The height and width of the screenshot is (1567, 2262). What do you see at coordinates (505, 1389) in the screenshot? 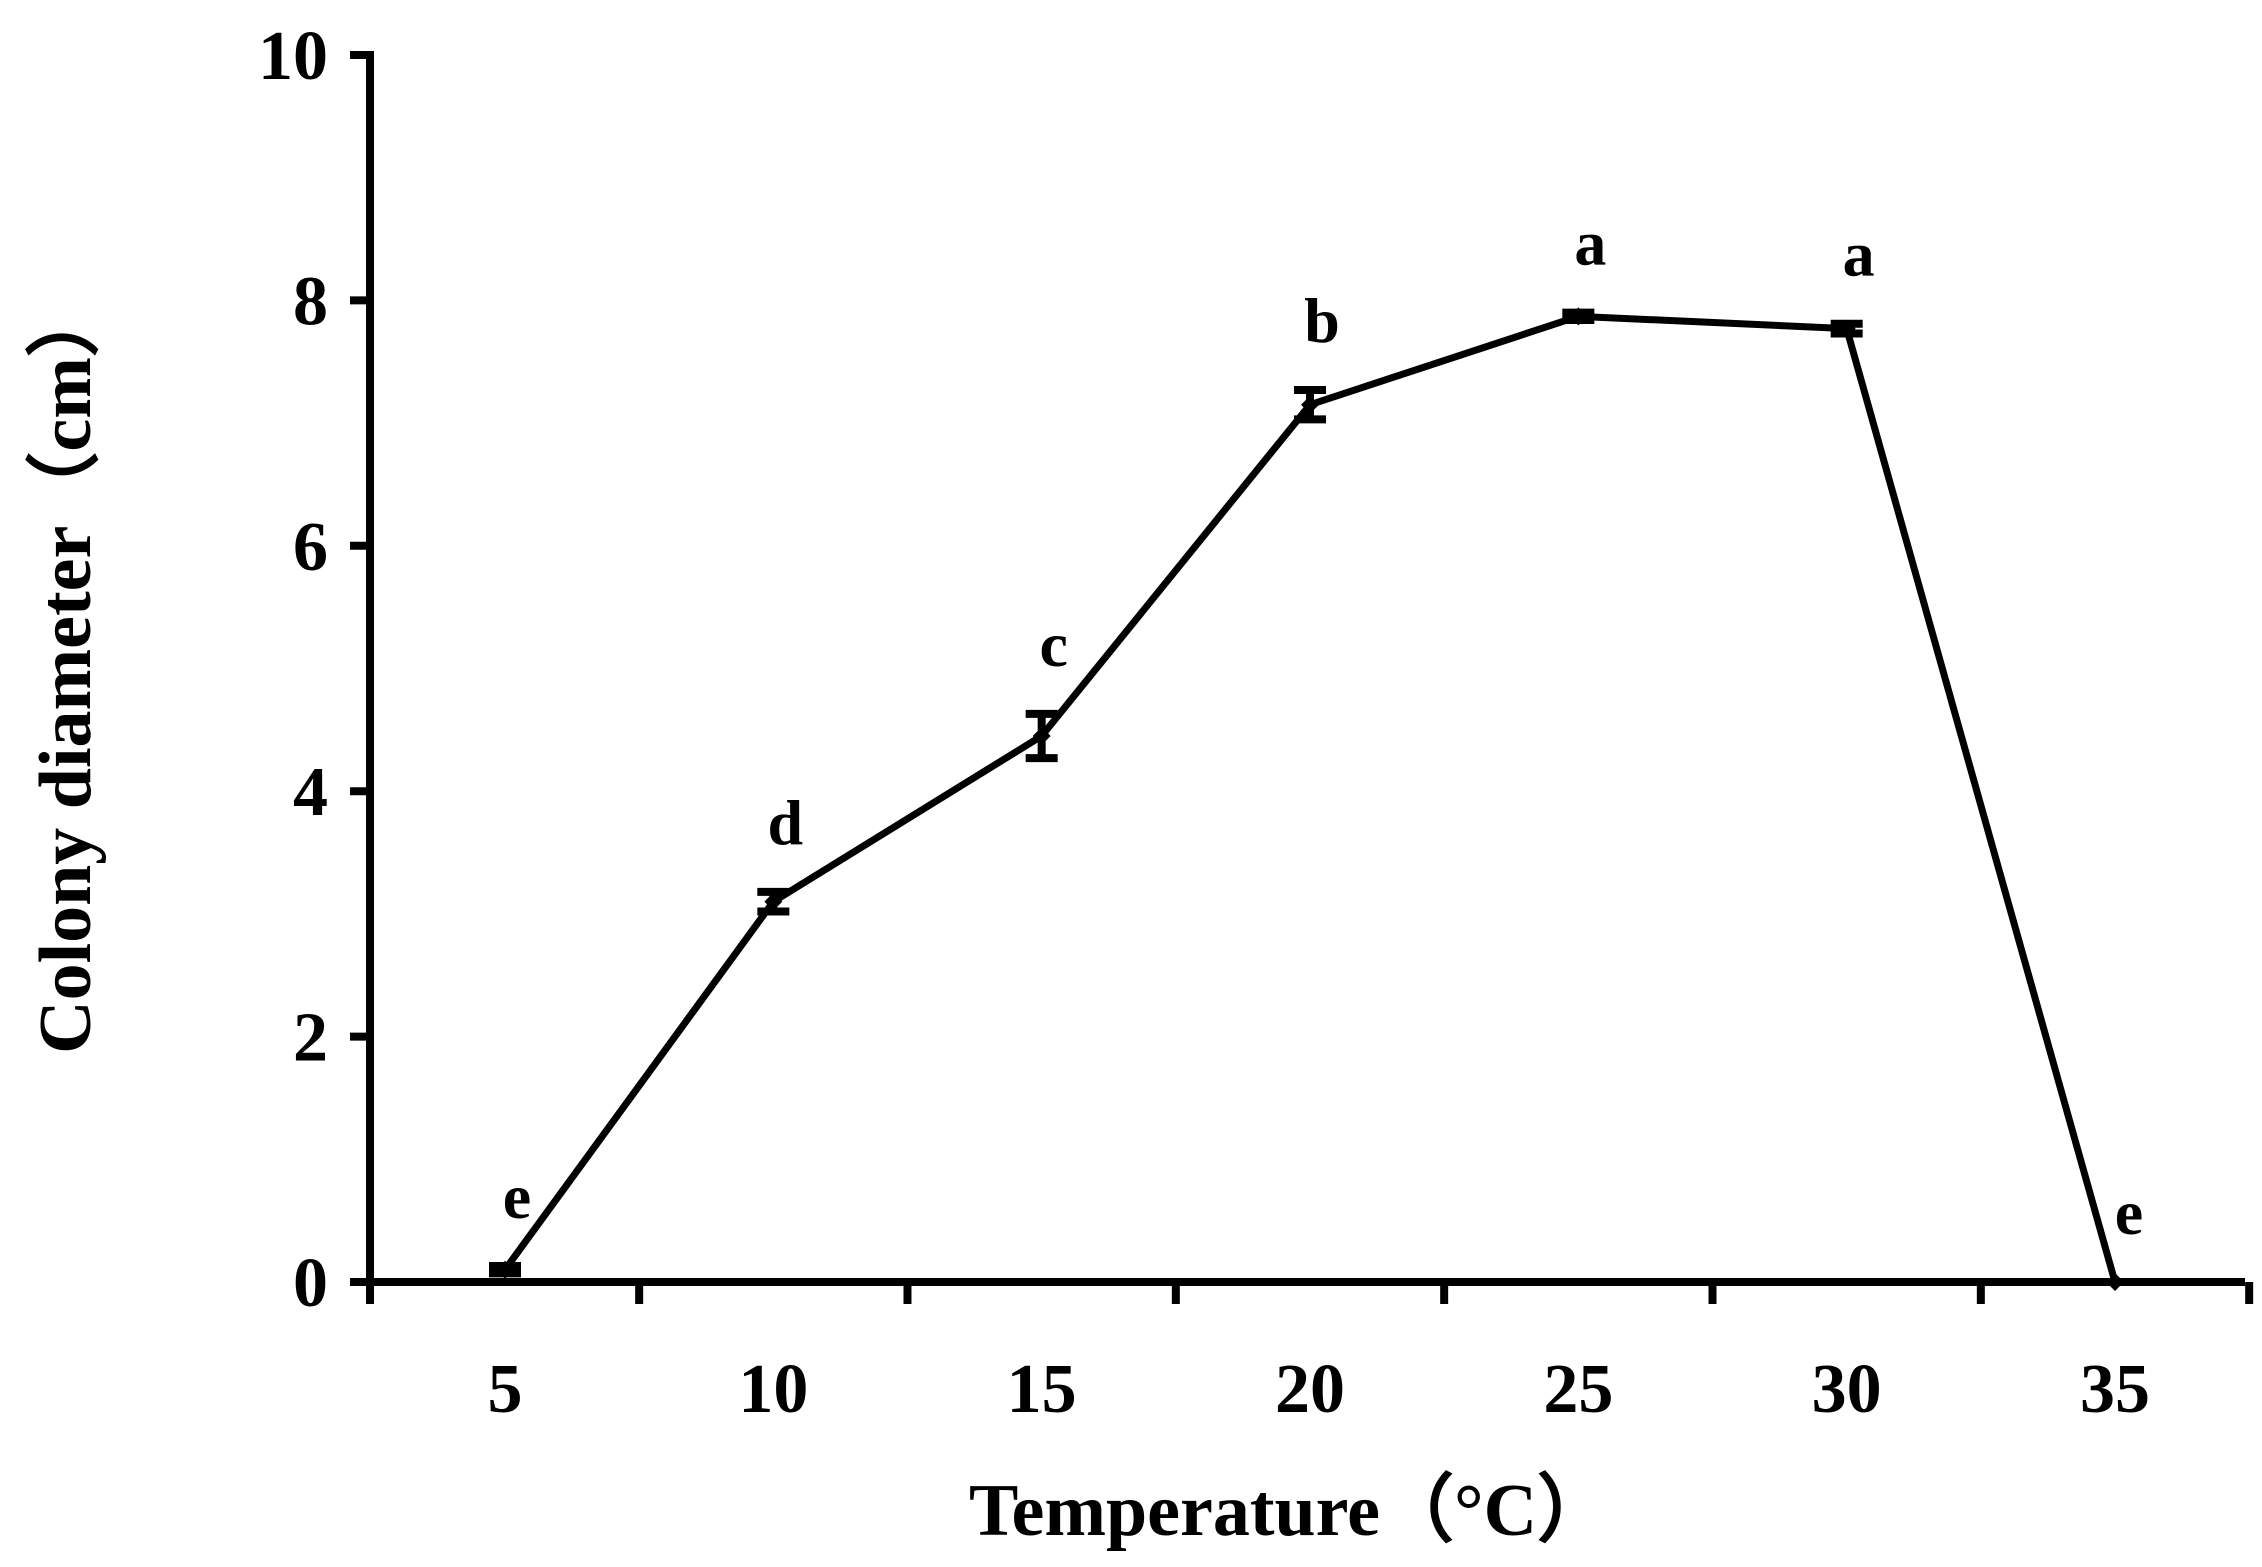
I see `x-tick-label: 5` at bounding box center [505, 1389].